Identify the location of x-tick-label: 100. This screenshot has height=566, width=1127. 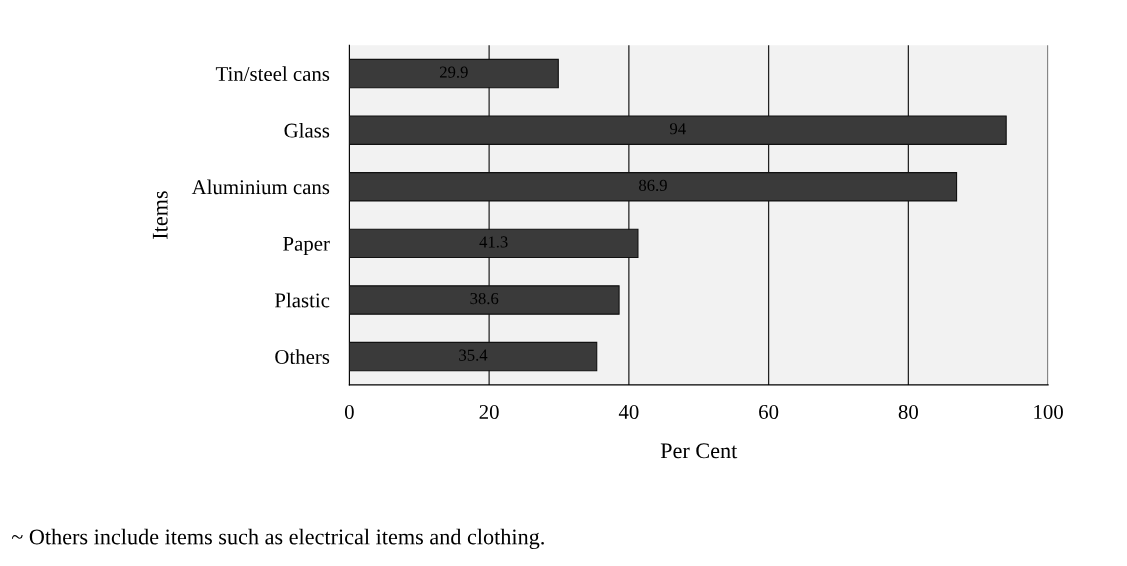
(1048, 411).